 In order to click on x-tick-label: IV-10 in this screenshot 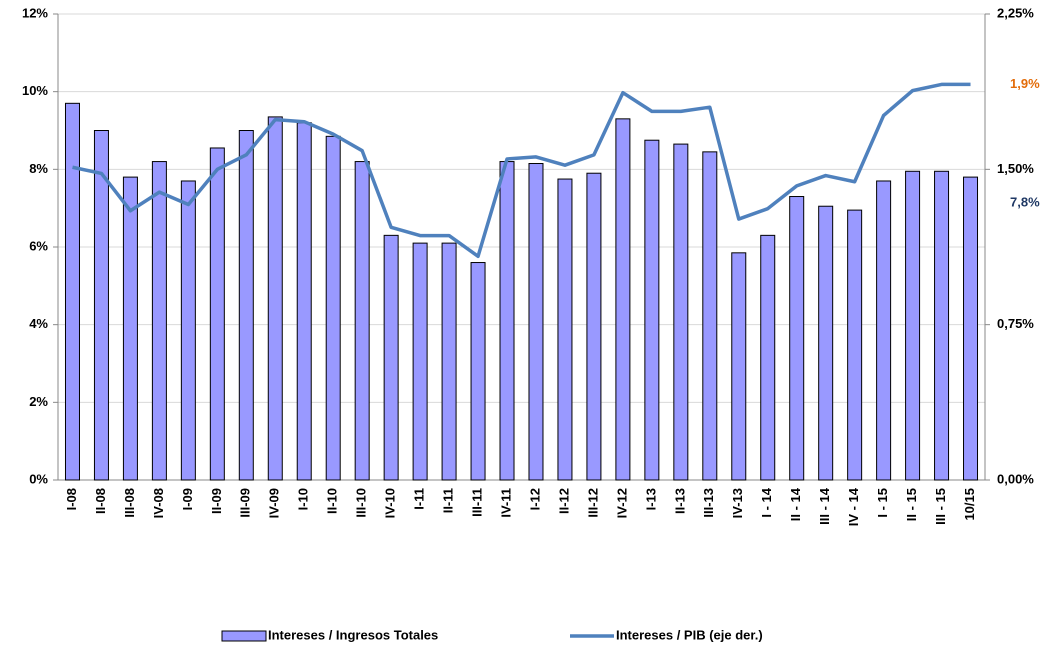, I will do `click(390, 503)`.